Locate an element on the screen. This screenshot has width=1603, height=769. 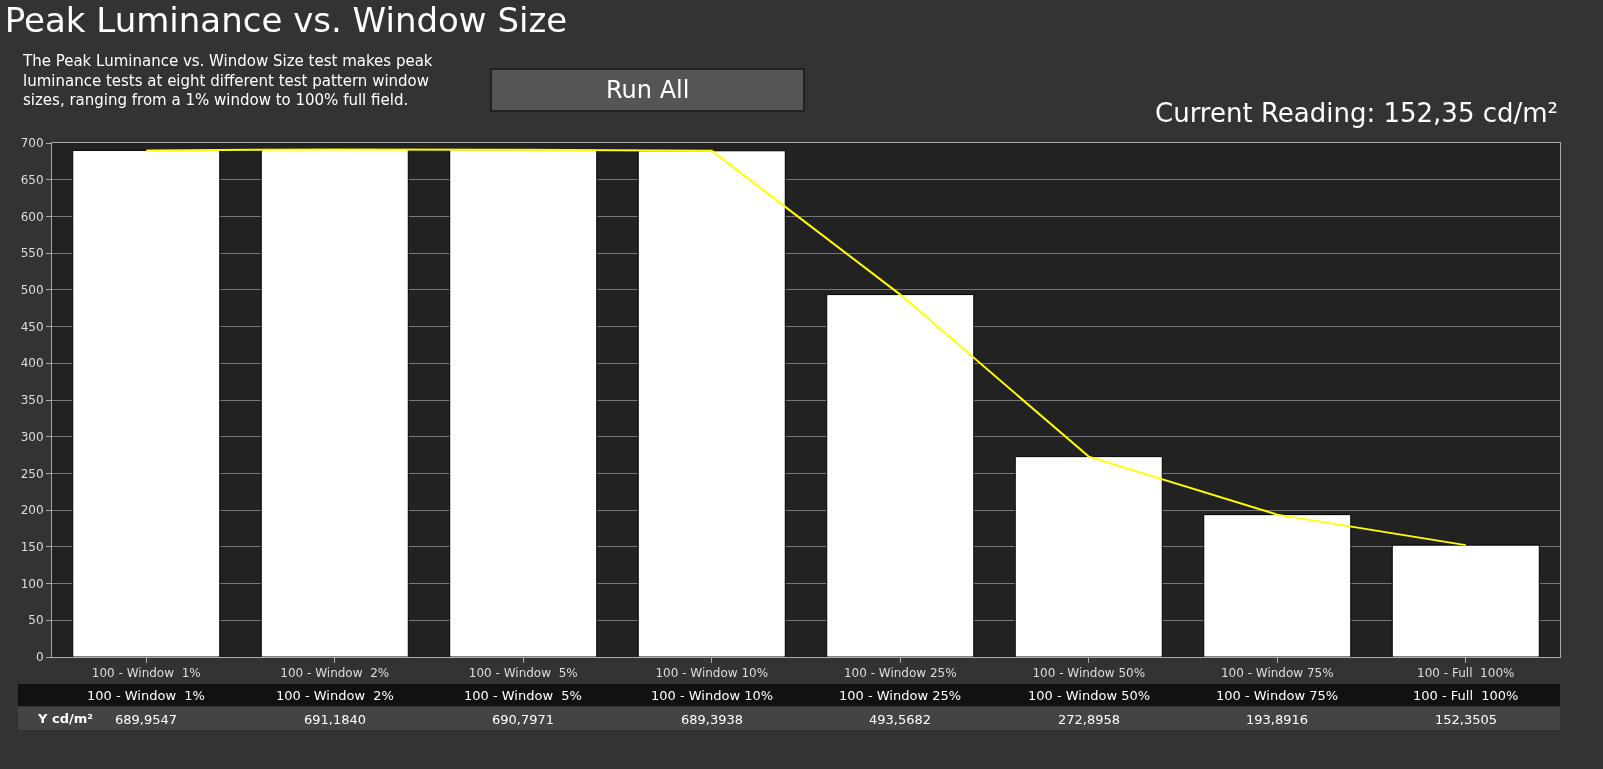
data-label: 272,8958 is located at coordinates (1089, 719).